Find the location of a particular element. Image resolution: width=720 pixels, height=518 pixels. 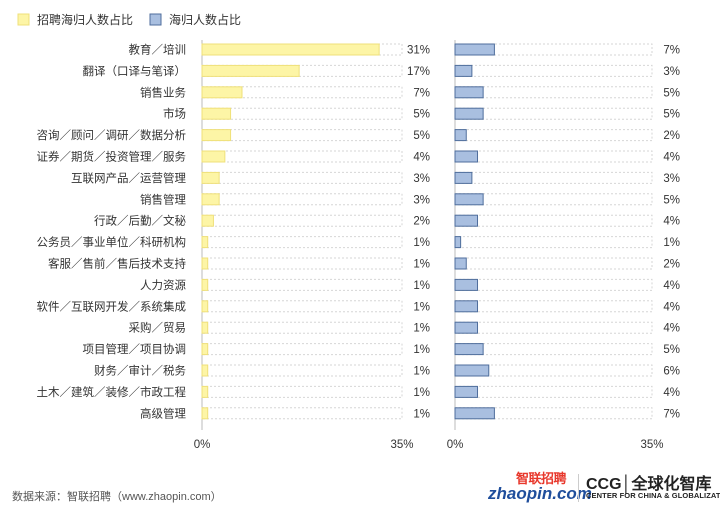

category-label: 公务员／事业单位／科研机构 is located at coordinates (112, 242).